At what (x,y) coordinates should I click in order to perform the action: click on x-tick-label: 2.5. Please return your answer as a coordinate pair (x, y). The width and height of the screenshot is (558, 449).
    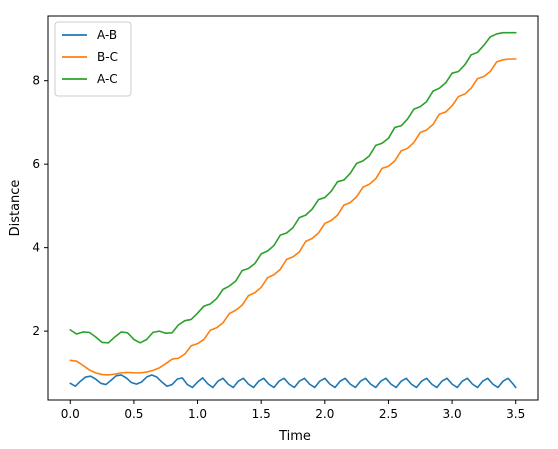
    Looking at the image, I should click on (388, 414).